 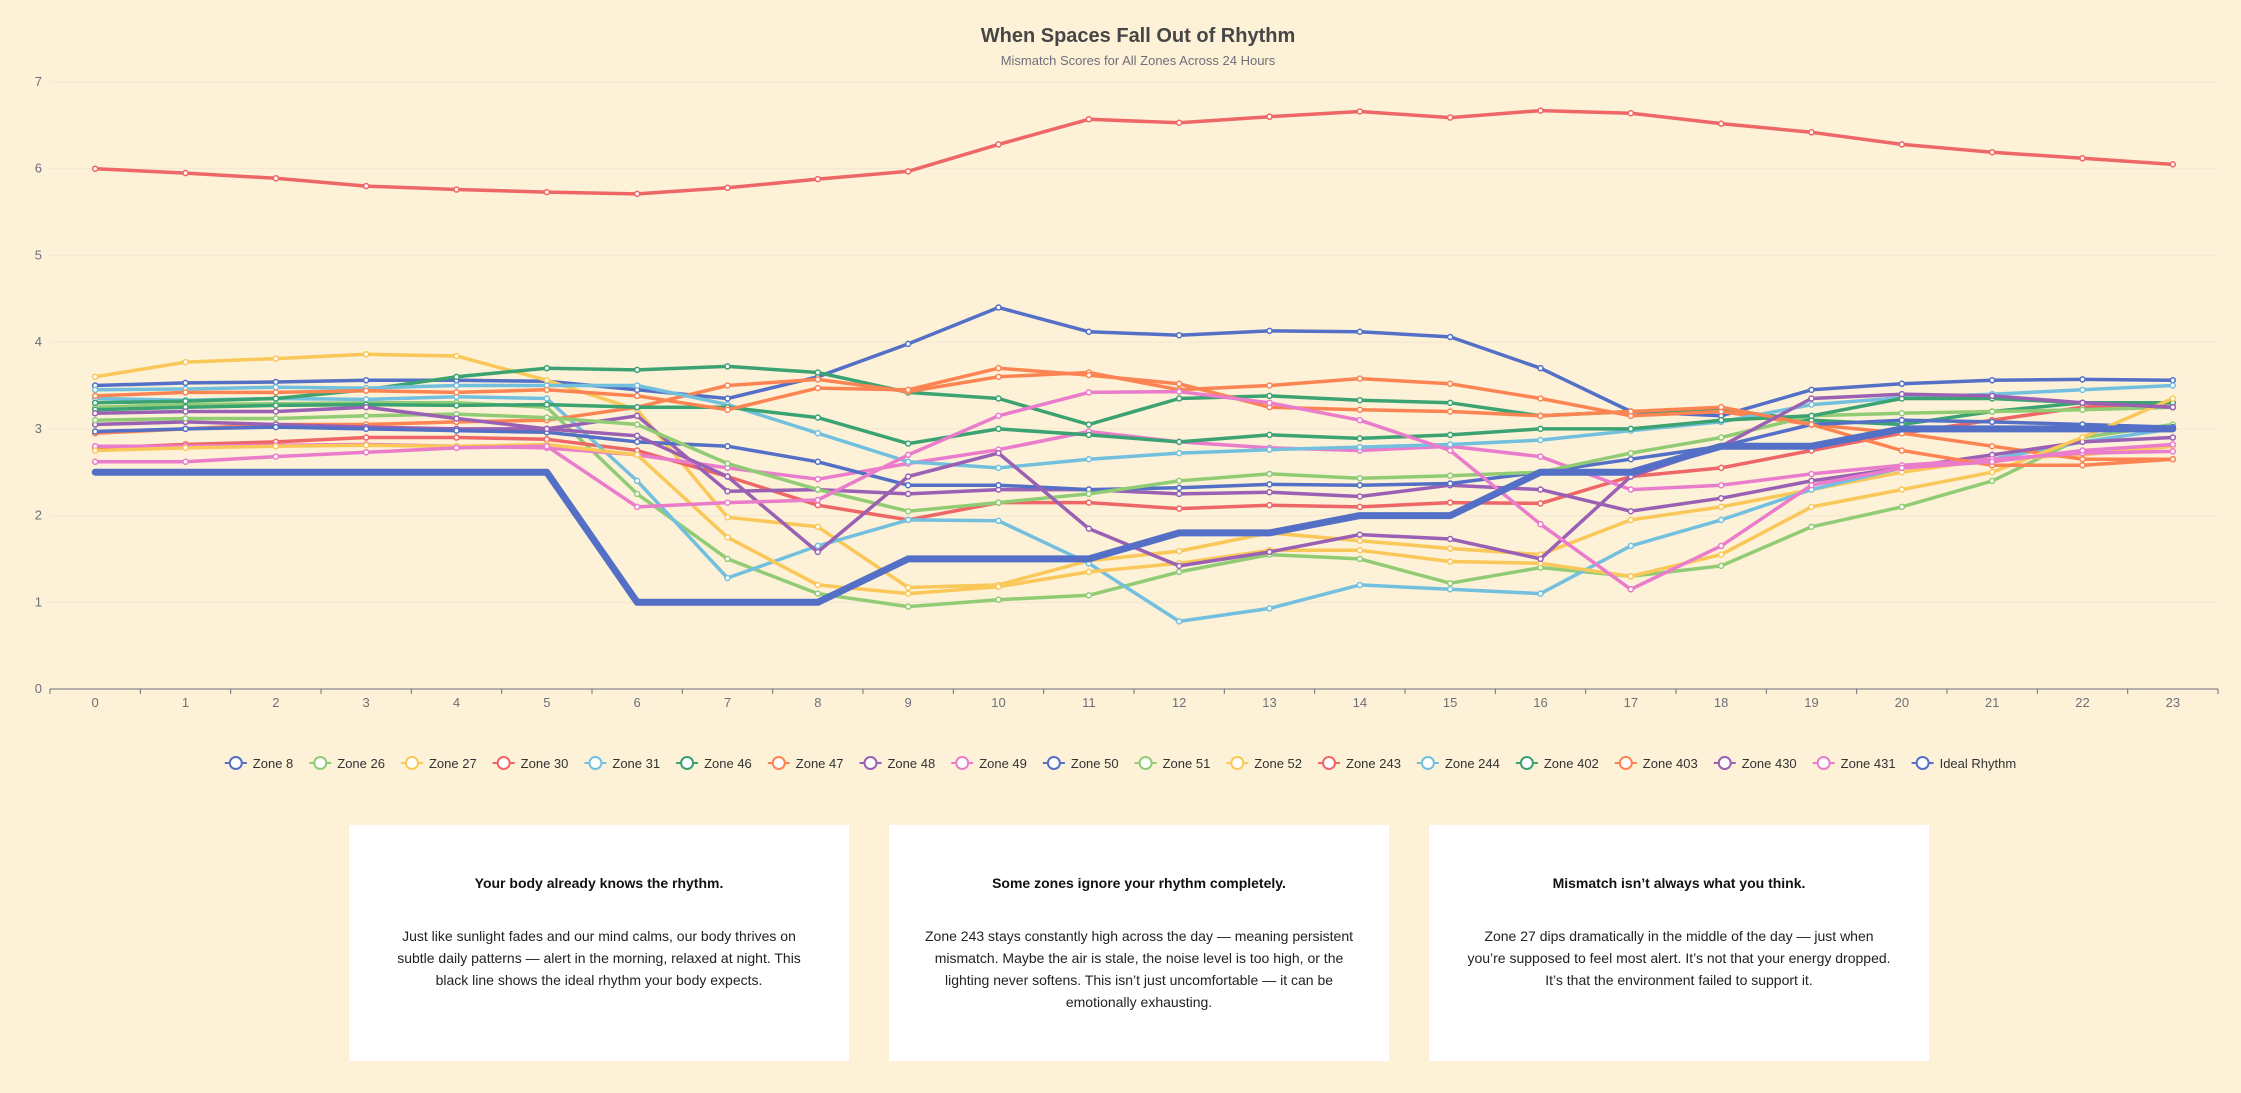 I want to click on legend-item: Zone 30, so click(x=530, y=763).